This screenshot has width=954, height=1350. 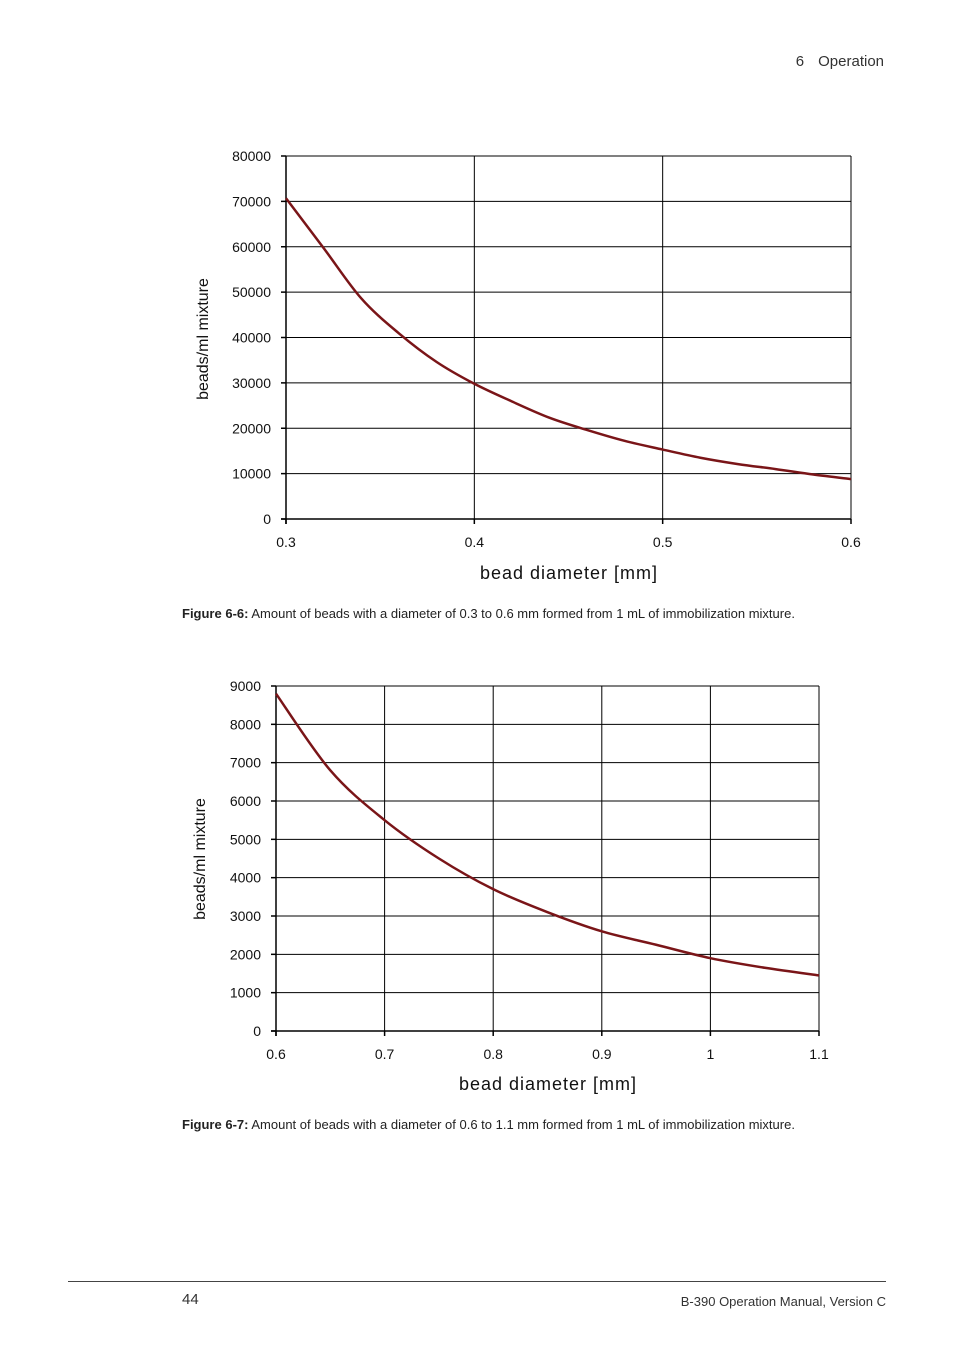 What do you see at coordinates (851, 61) in the screenshot?
I see `chapter-title: Operation` at bounding box center [851, 61].